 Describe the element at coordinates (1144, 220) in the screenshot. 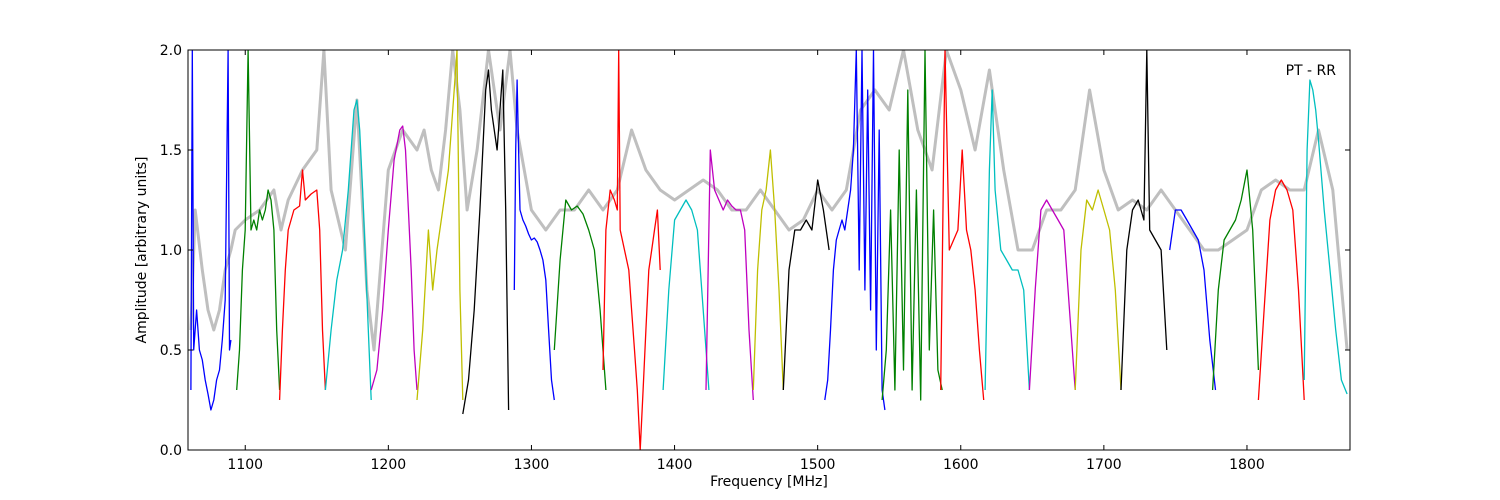

I see `series-6-segment-2-line` at that location.